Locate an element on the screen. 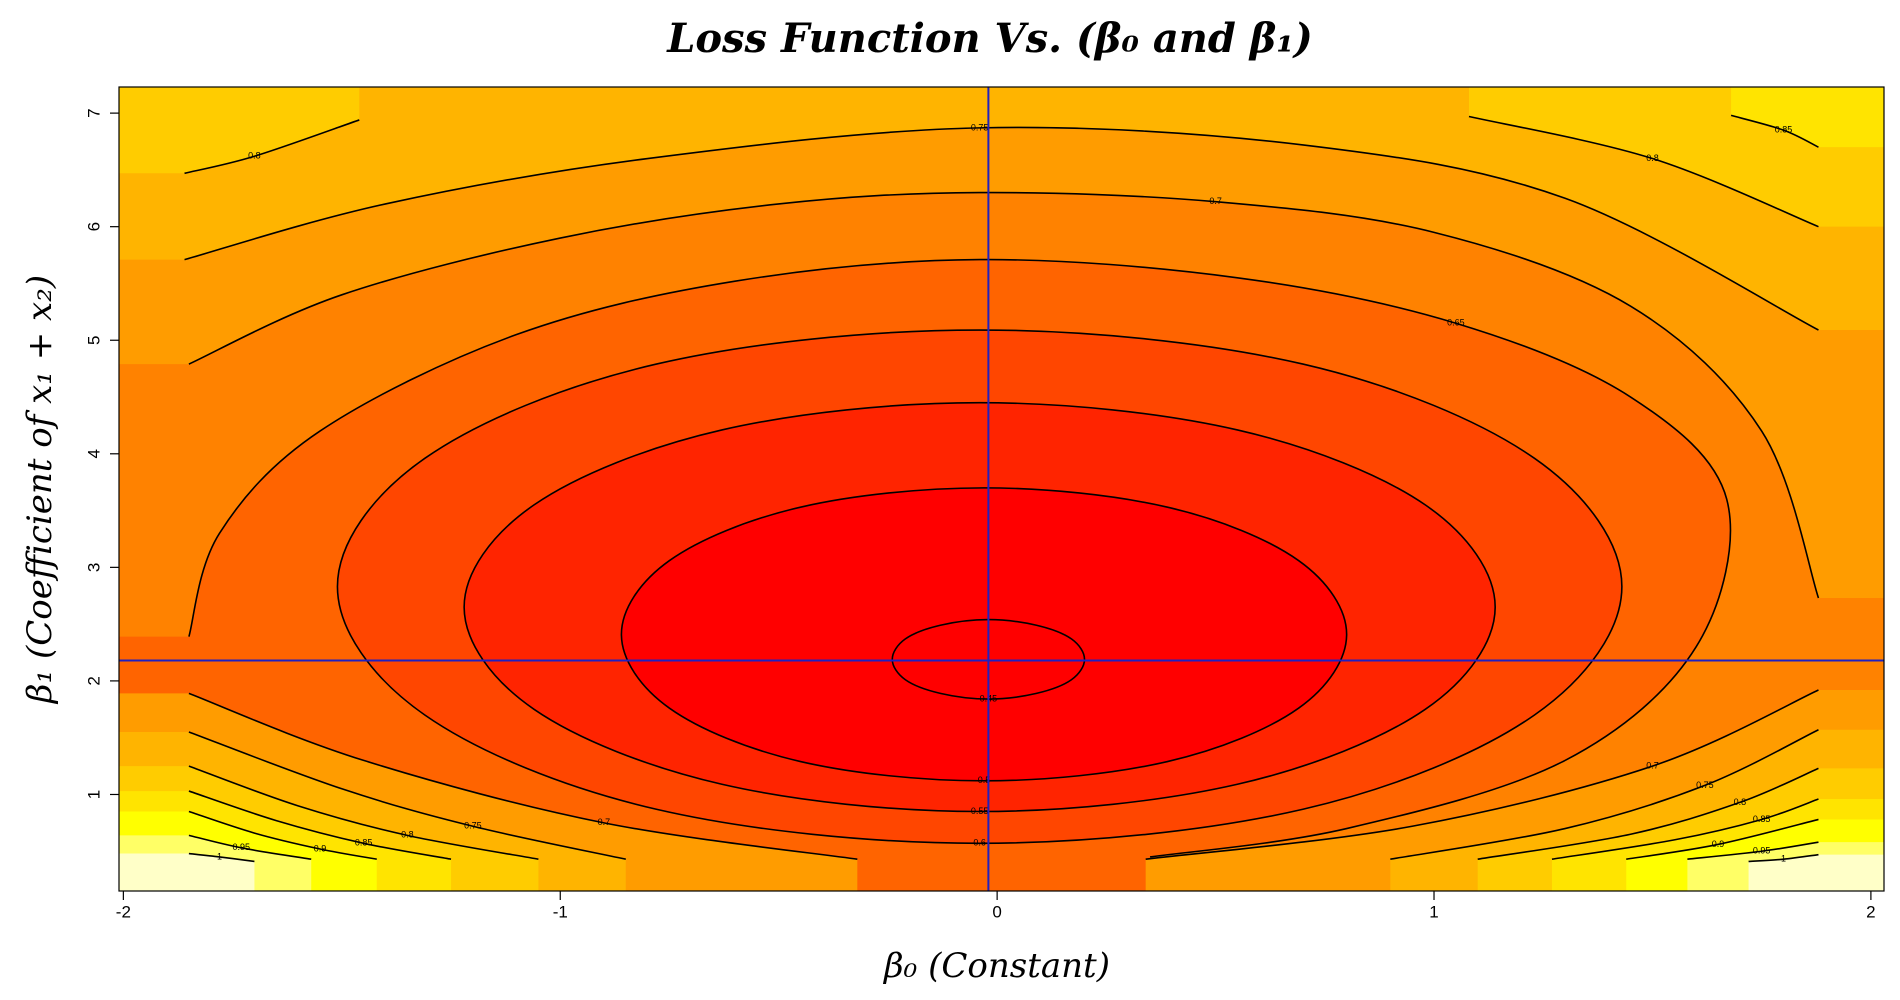 This screenshot has height=1000, width=1900. chart-title: Loss Function Vs. (β₀ and β₁) is located at coordinates (989, 38).